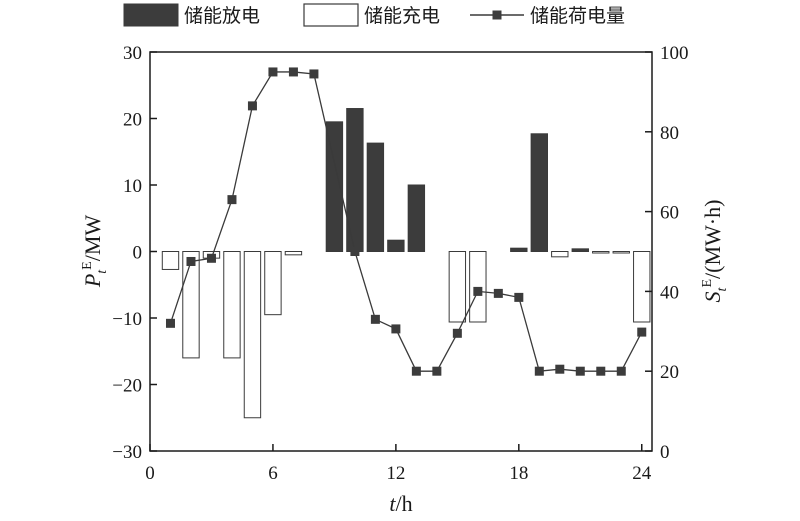 This screenshot has height=521, width=800. What do you see at coordinates (402, 16) in the screenshot?
I see `legend-label-charge: 储能充电` at bounding box center [402, 16].